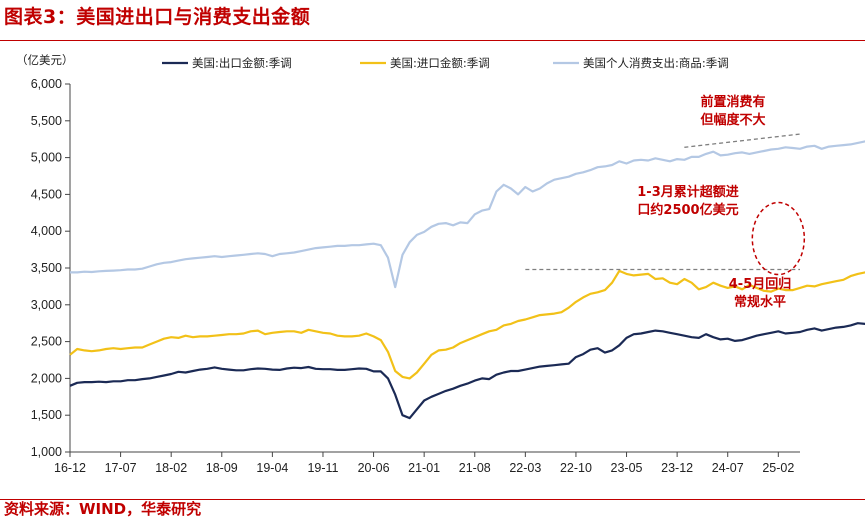  What do you see at coordinates (374, 468) in the screenshot?
I see `x-tick-label: 20-06` at bounding box center [374, 468].